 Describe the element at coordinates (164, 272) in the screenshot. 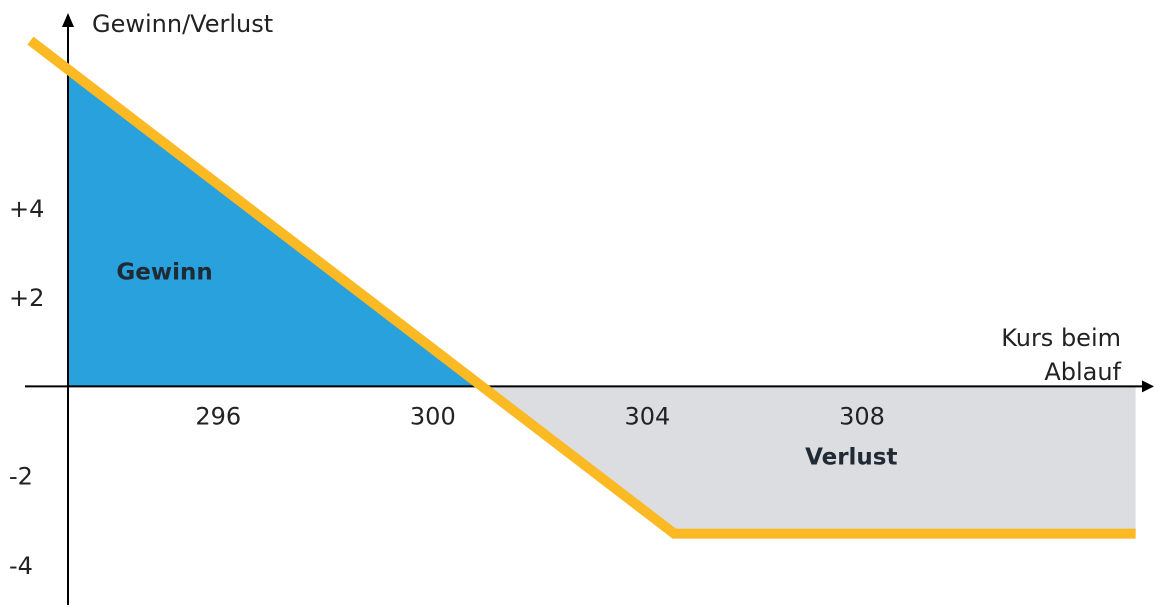

I see `profit-region-label: Gewinn` at that location.